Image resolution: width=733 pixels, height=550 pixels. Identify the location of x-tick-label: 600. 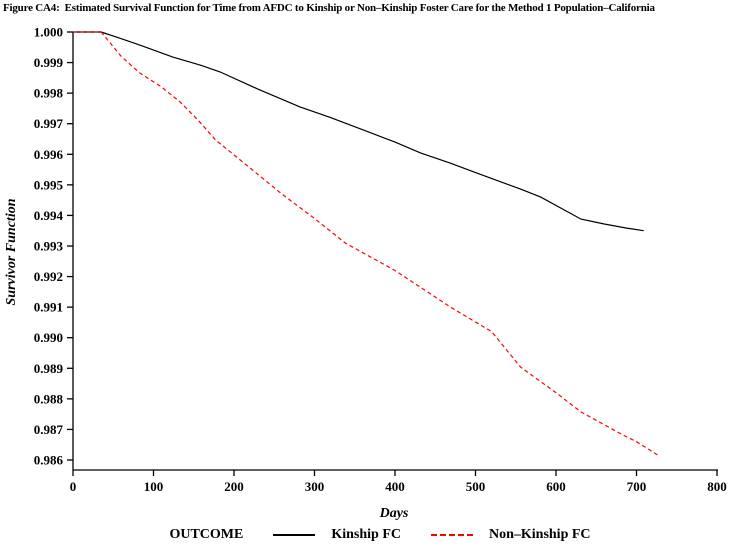
(556, 486).